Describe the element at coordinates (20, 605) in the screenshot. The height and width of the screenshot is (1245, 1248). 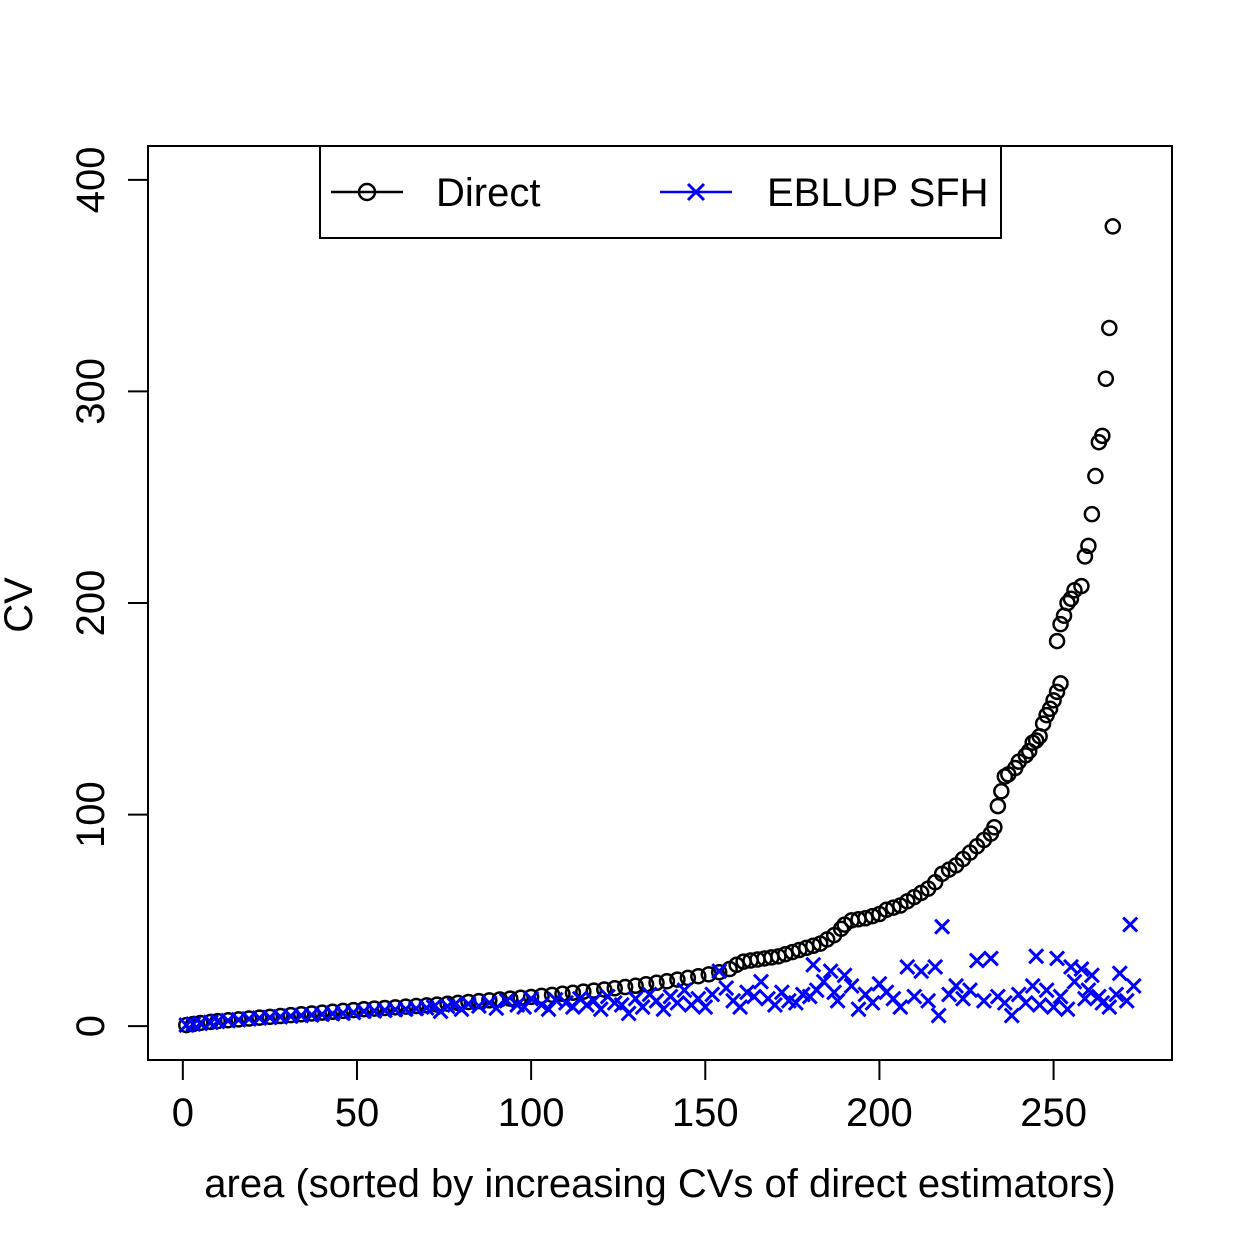
I see `y-axis-title: CV` at that location.